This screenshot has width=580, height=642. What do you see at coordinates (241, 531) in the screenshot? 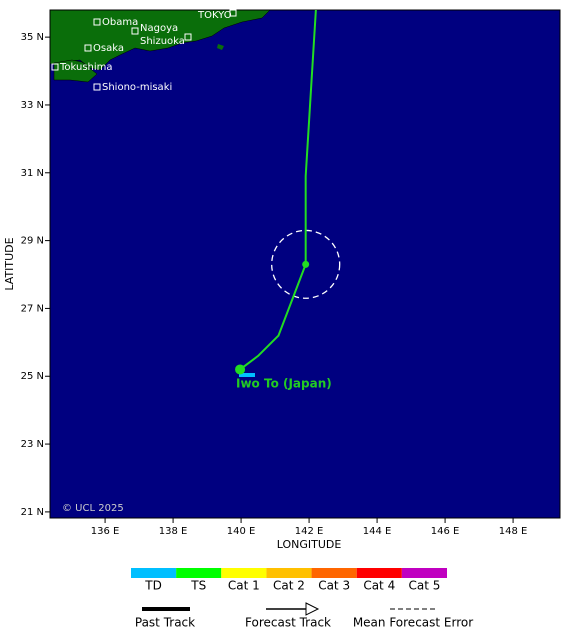
I see `x-tick-label: 140 E` at bounding box center [241, 531].